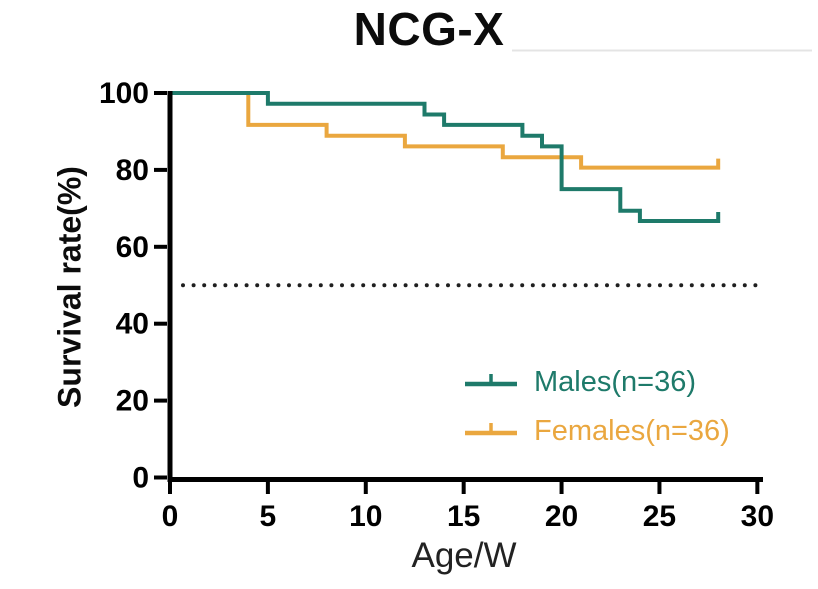 This screenshot has width=818, height=589. I want to click on males-censor-marker-icon, so click(491, 380).